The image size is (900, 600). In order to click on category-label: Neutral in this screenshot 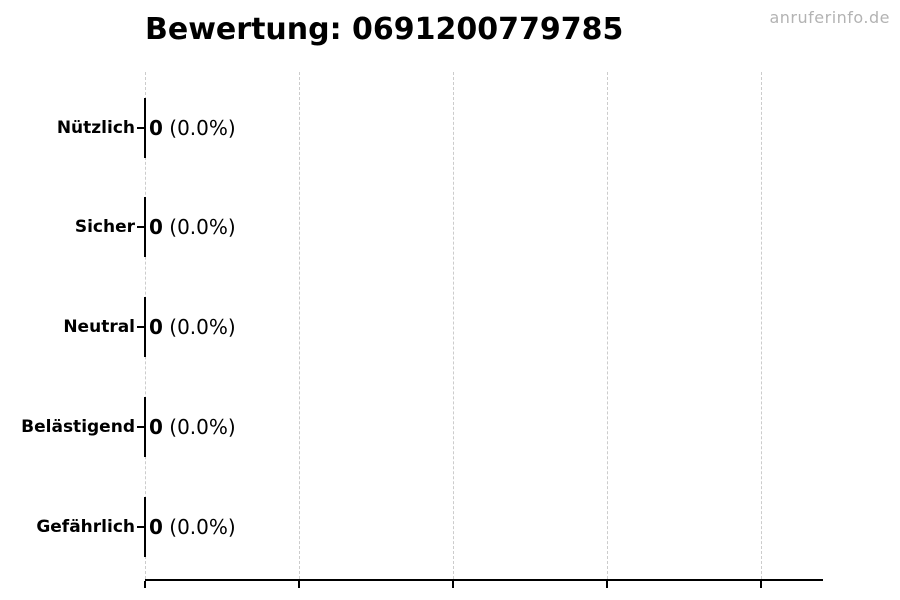, I will do `click(99, 327)`.